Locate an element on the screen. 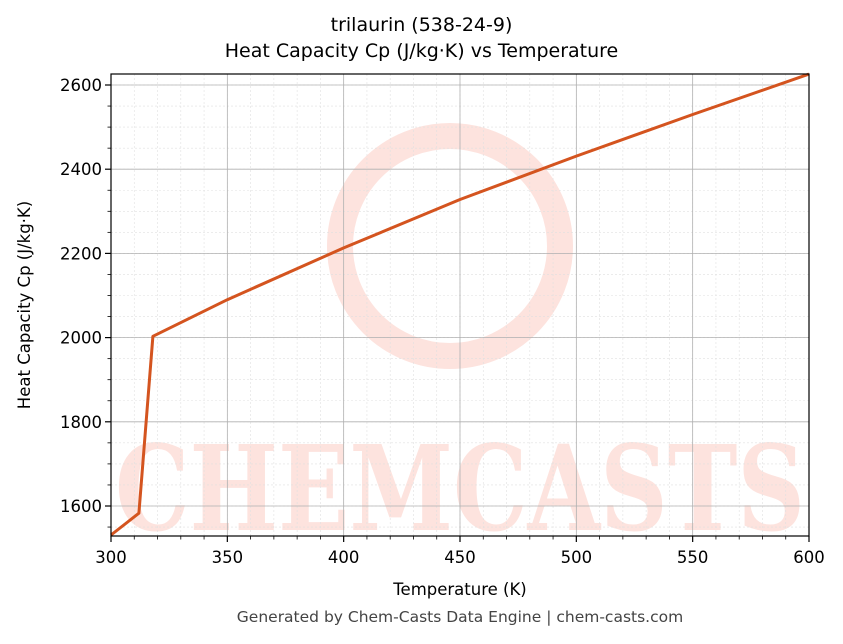  x-tick-label: 500 is located at coordinates (577, 557).